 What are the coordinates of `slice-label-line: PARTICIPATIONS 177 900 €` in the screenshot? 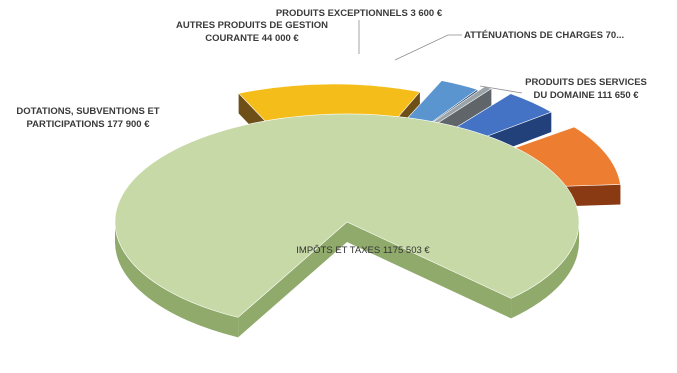 It's located at (88, 124).